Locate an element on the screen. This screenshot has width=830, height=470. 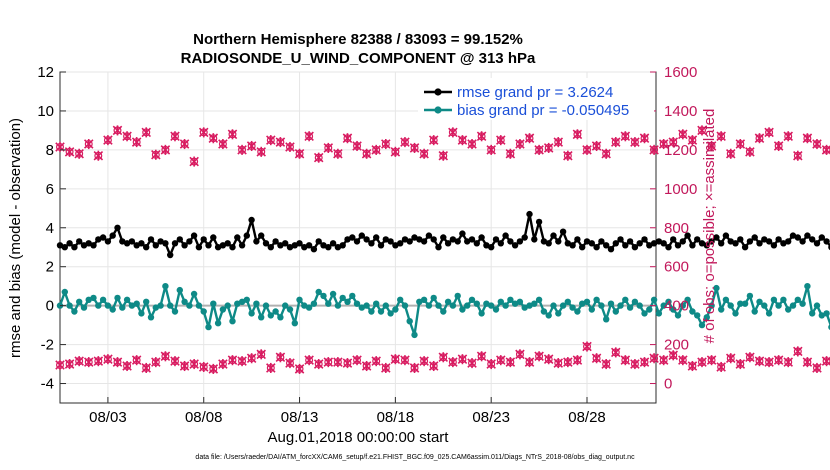
x-tick-label-4: 08/23 is located at coordinates (491, 417).